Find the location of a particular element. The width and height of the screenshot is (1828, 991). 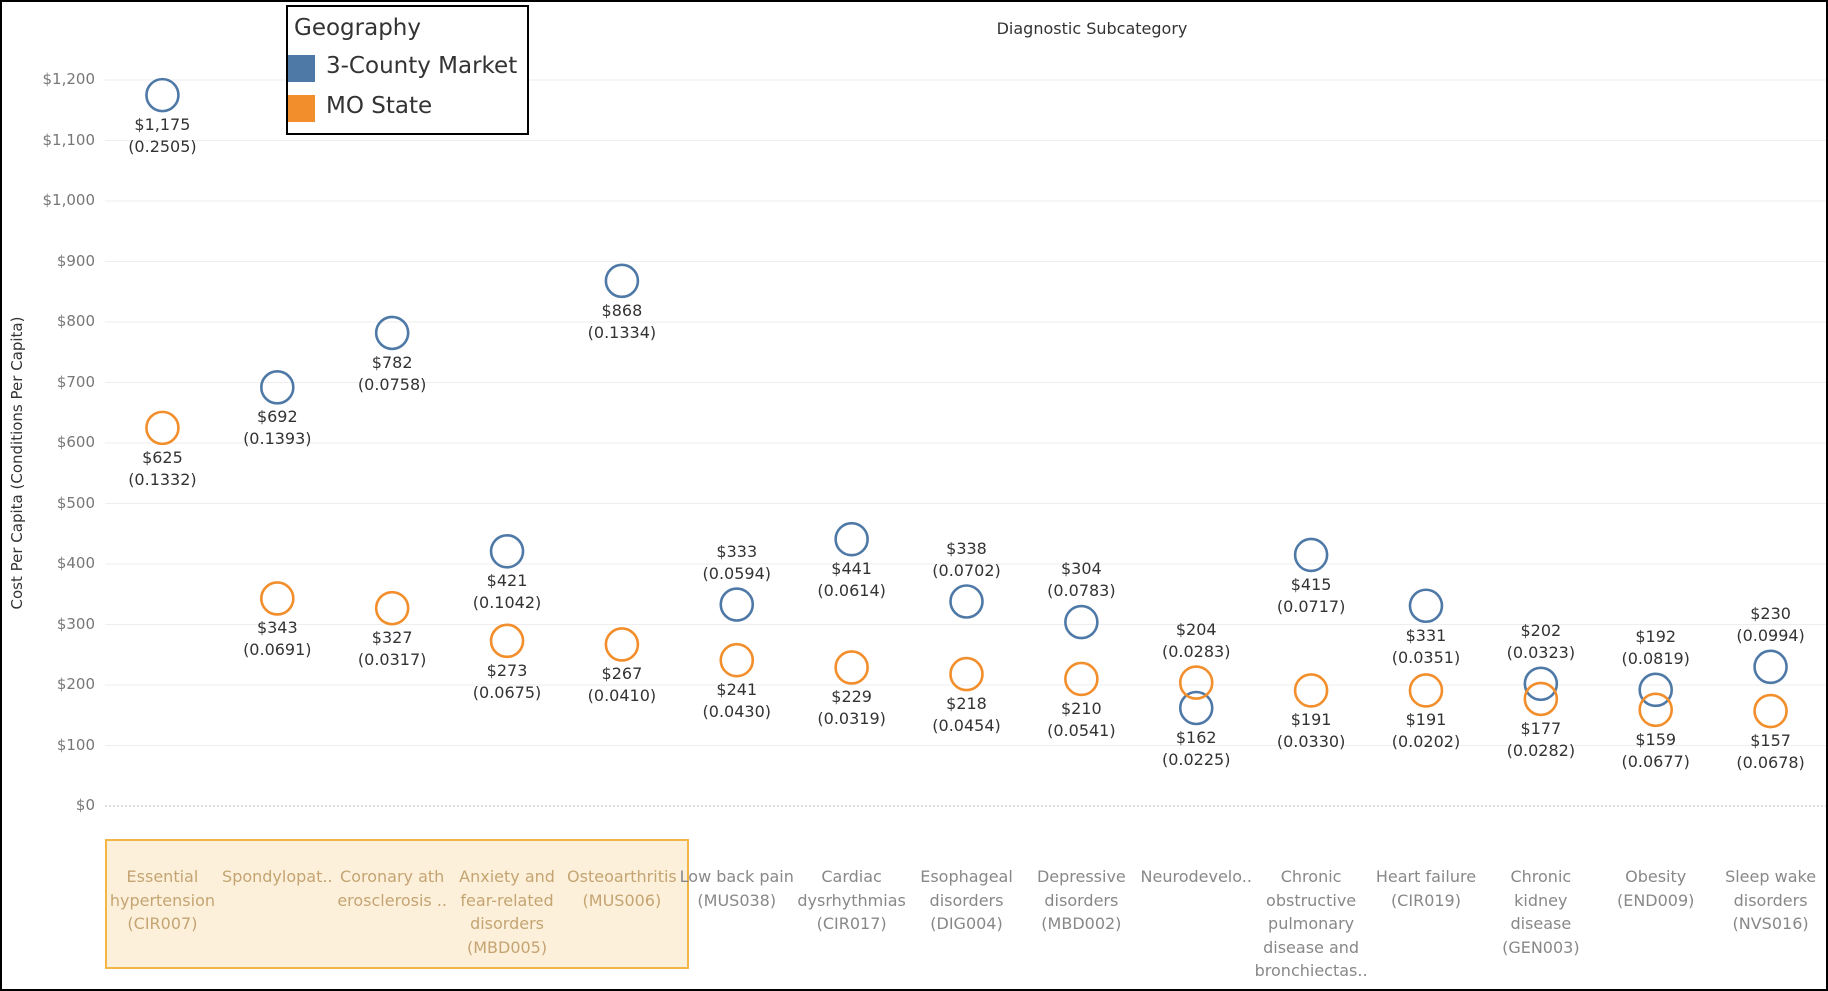

x-tick-label: Heart failure (CIR019) is located at coordinates (1426, 888).